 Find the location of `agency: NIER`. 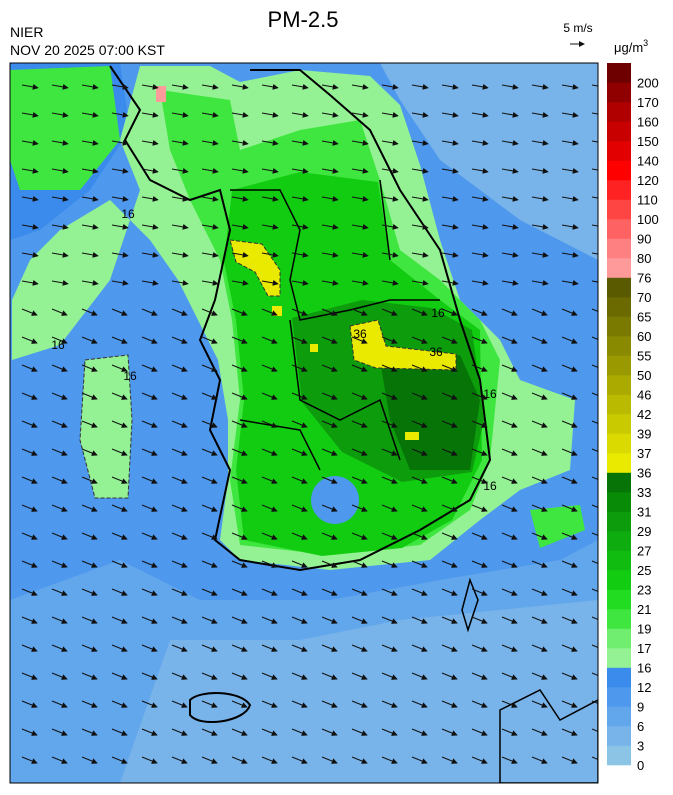

agency: NIER is located at coordinates (26, 32).